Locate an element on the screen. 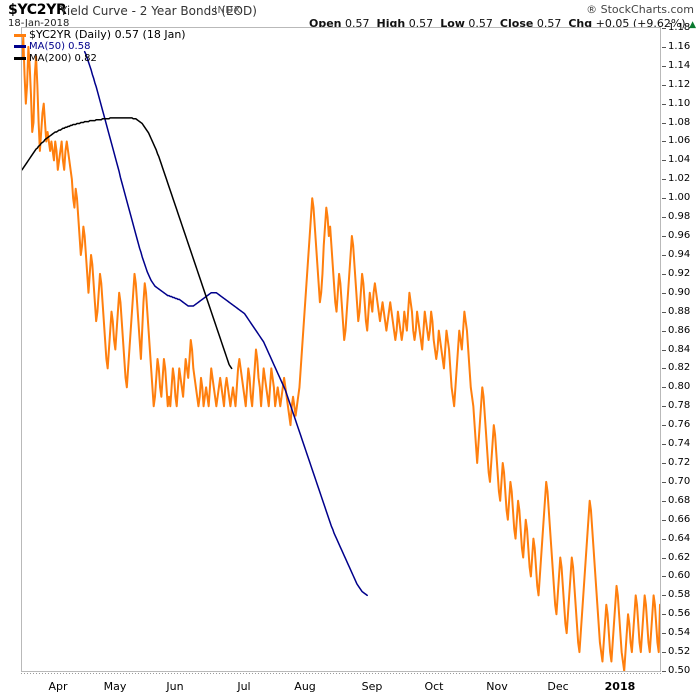 This screenshot has width=700, height=700. close-label: Close is located at coordinates (516, 23).